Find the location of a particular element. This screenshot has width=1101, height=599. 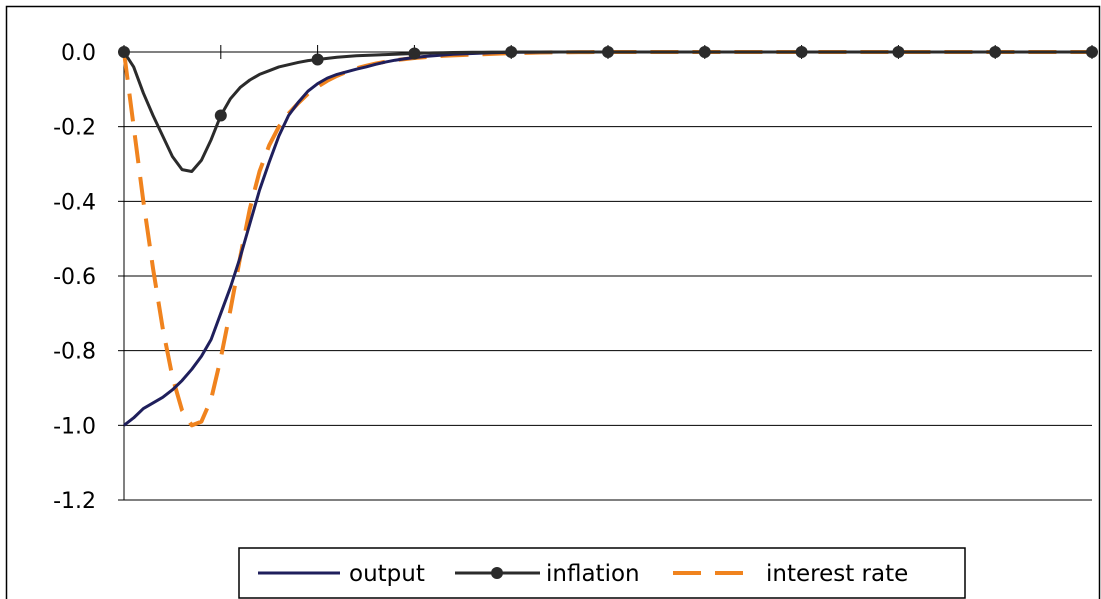

y-tick-label-0: 0.0 is located at coordinates (78, 53).